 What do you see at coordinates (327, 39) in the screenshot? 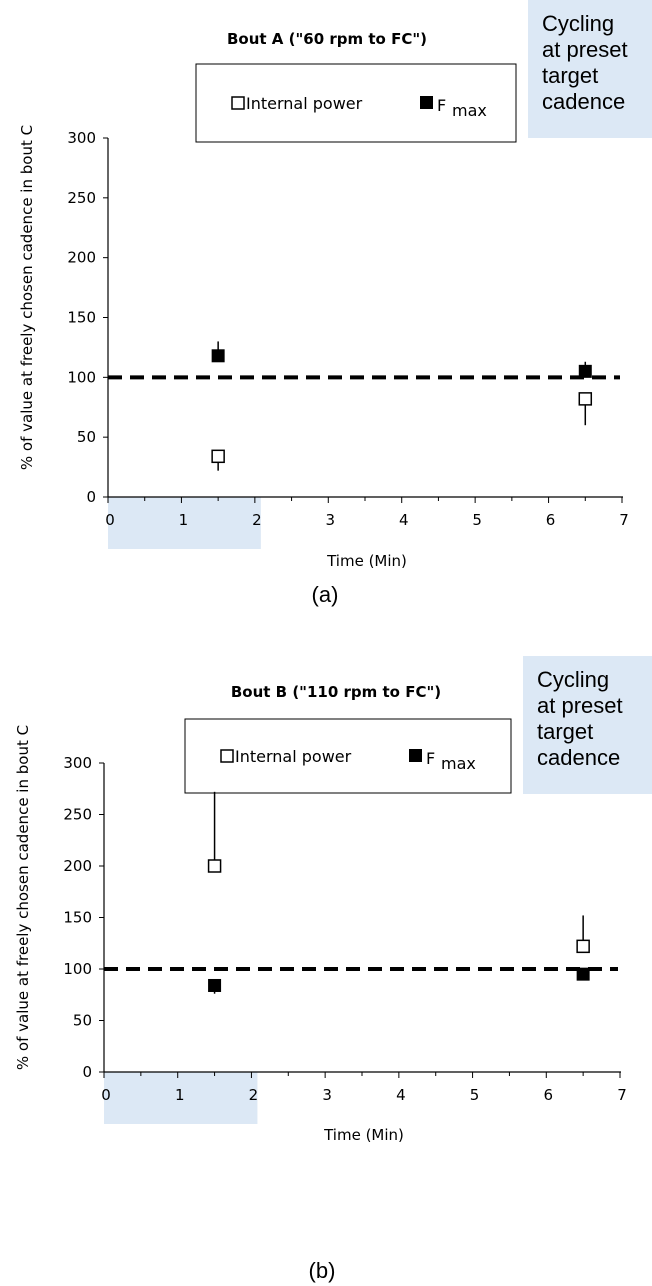
I see `chart-title: Bout A ("60 rpm to FC")` at bounding box center [327, 39].